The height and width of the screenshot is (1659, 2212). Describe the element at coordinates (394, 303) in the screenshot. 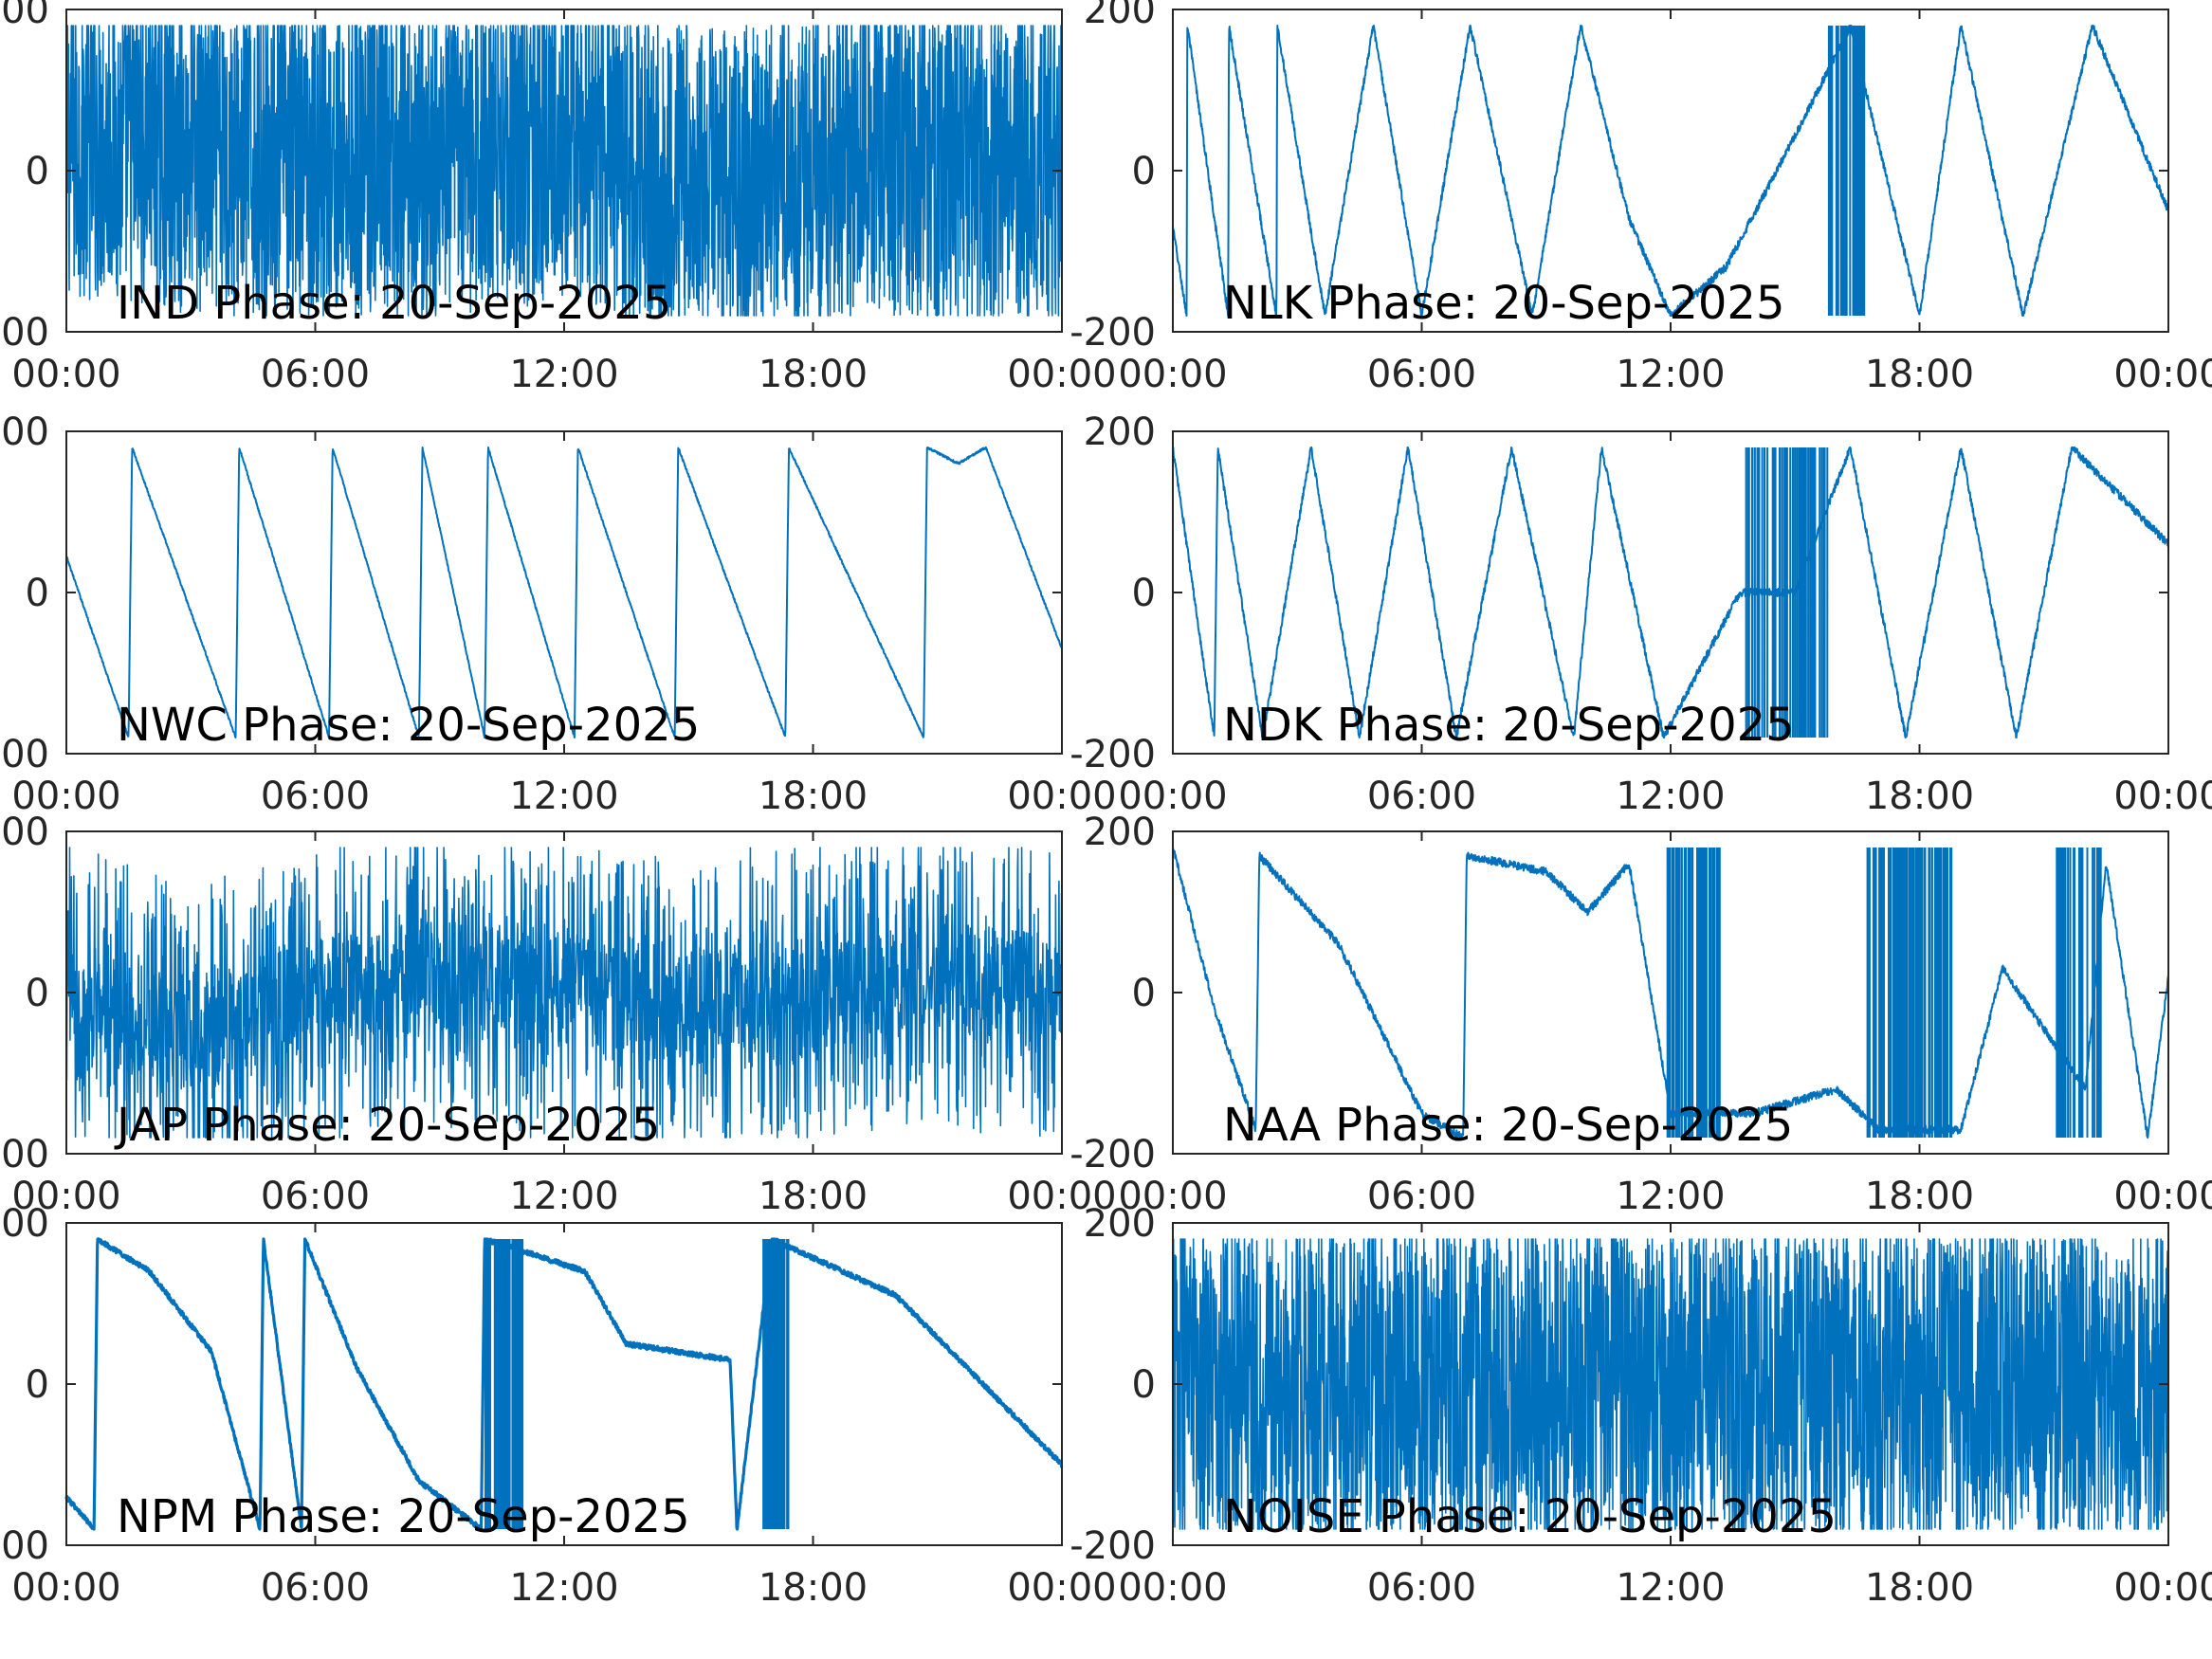

I see `panel-title: IND Phase: 20-Sep-2025` at that location.